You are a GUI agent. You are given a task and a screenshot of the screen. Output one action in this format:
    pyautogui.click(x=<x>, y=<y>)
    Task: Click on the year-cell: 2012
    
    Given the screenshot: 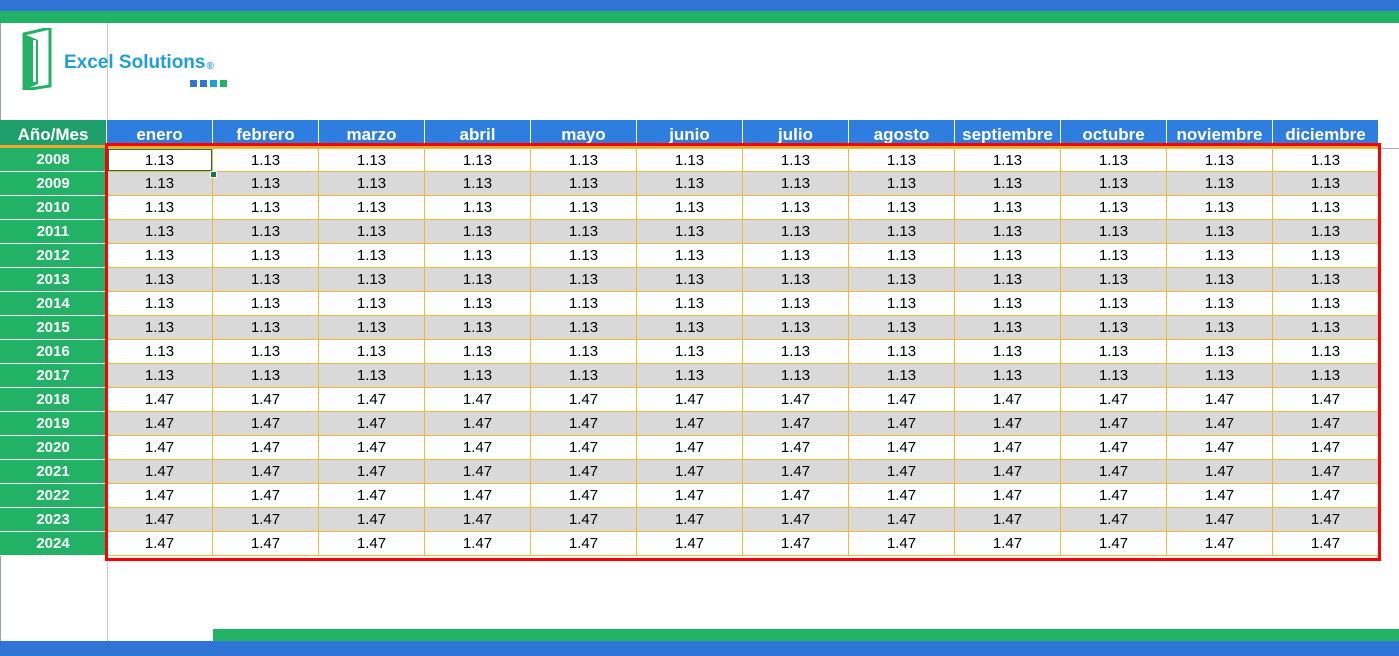 What is the action you would take?
    pyautogui.click(x=53, y=256)
    